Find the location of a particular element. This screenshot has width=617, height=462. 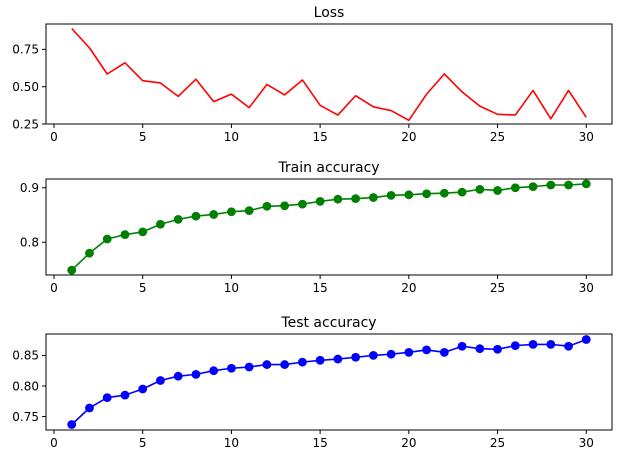

y-tick-label-test-accuracy-1: 0.80 is located at coordinates (25, 386).